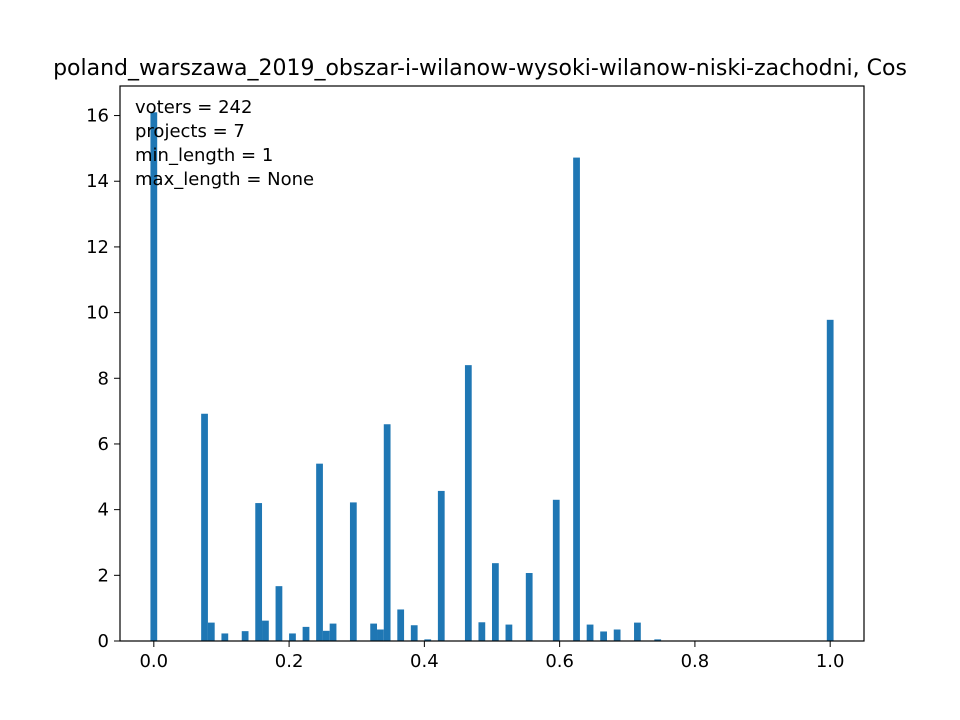 This screenshot has height=720, width=960. I want to click on annotation-line: min_length = 1, so click(204, 155).